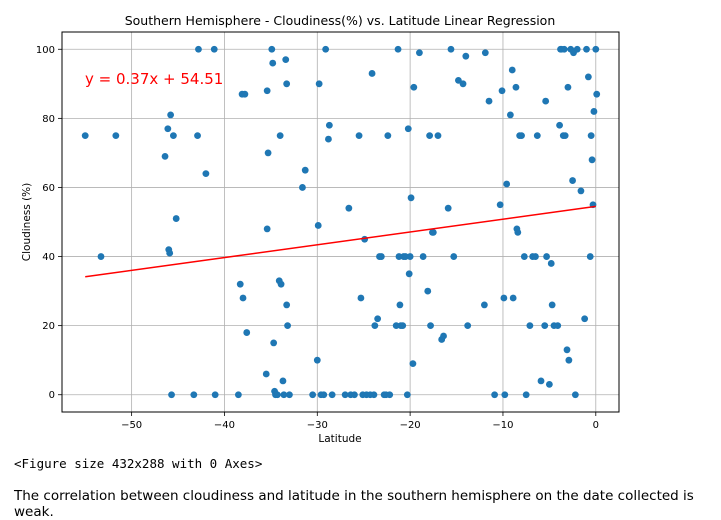 The image size is (721, 520). What do you see at coordinates (27, 222) in the screenshot?
I see `y-axis-label: Cloudiness (%)` at bounding box center [27, 222].